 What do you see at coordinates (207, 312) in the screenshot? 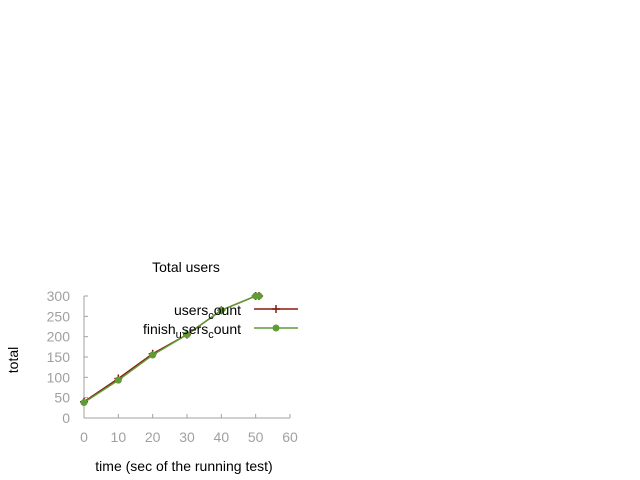
I see `legend-label-users-count: userscount` at bounding box center [207, 312].